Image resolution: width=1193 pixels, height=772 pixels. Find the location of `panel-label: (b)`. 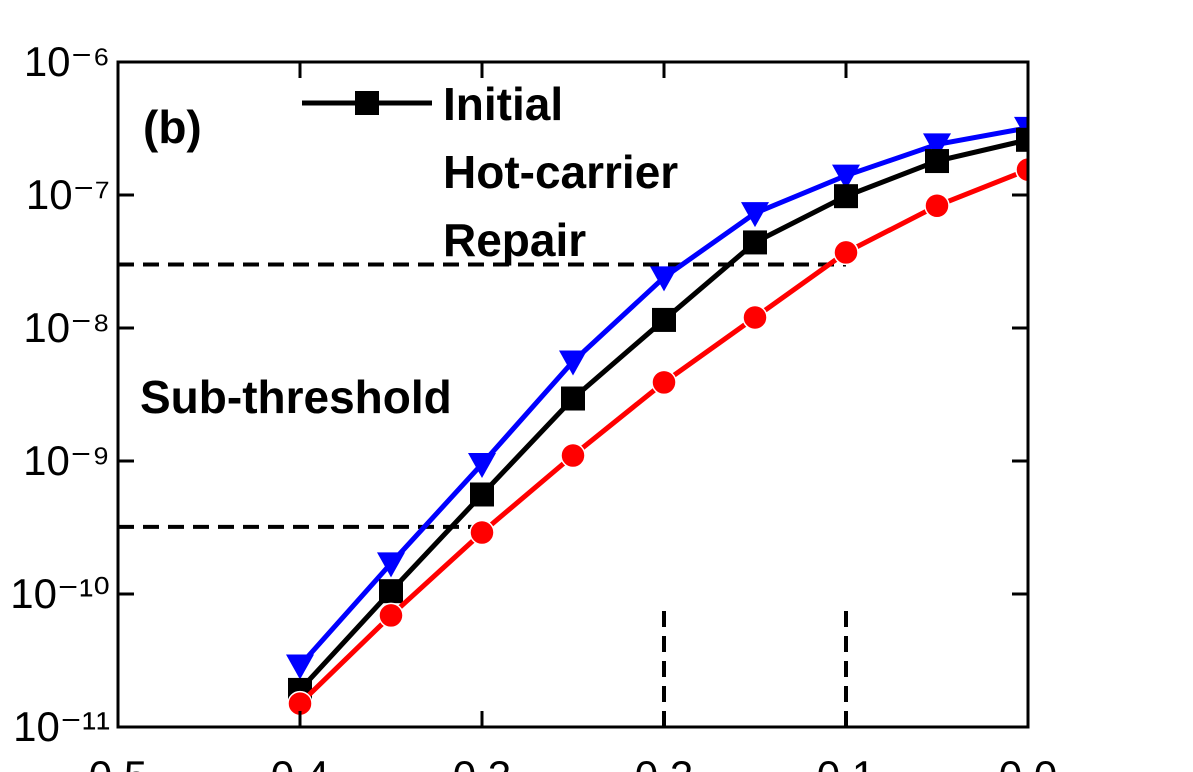

panel-label: (b) is located at coordinates (172, 127).